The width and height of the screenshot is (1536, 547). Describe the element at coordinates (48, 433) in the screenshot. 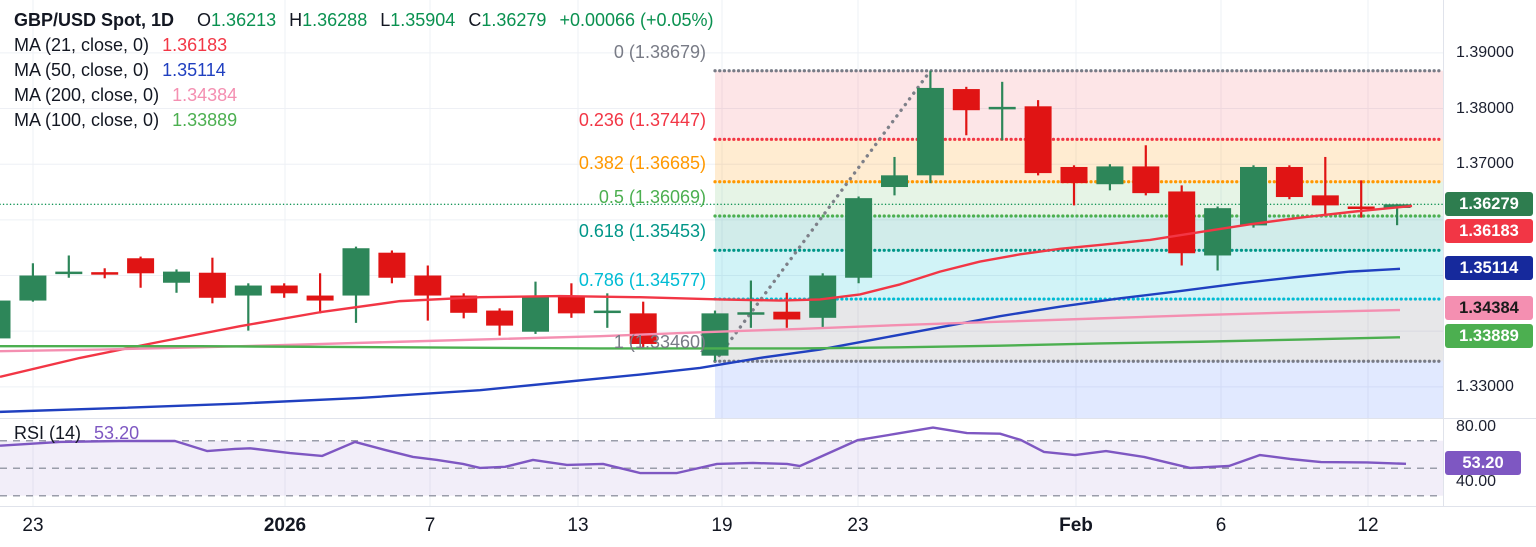

I see `rsi-indicator-label: RSI (14)` at that location.